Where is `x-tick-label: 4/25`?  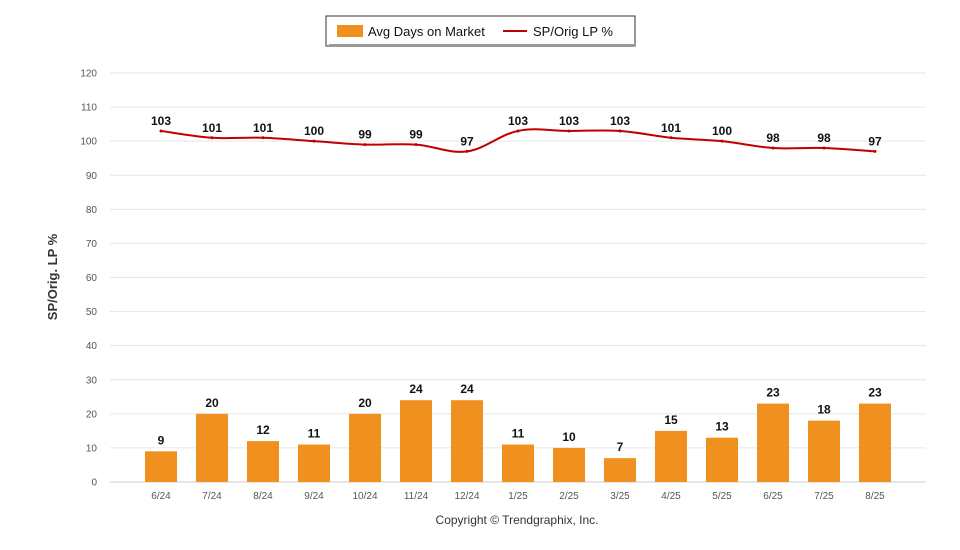 x-tick-label: 4/25 is located at coordinates (671, 496).